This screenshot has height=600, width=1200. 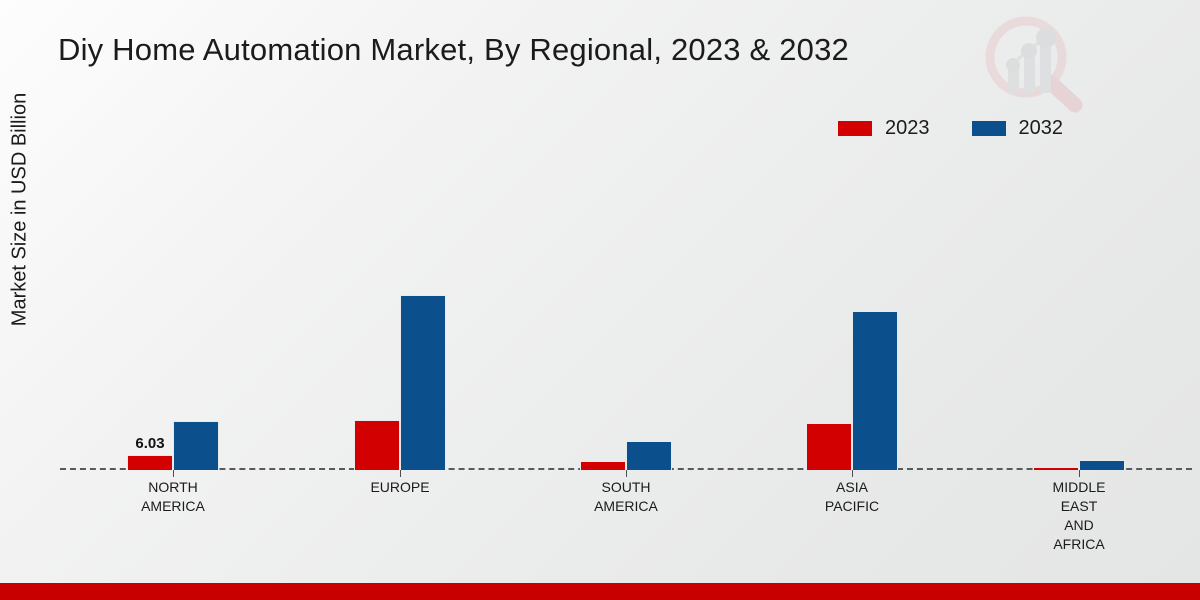 What do you see at coordinates (1079, 544) in the screenshot?
I see `category-label-line: AFRICA` at bounding box center [1079, 544].